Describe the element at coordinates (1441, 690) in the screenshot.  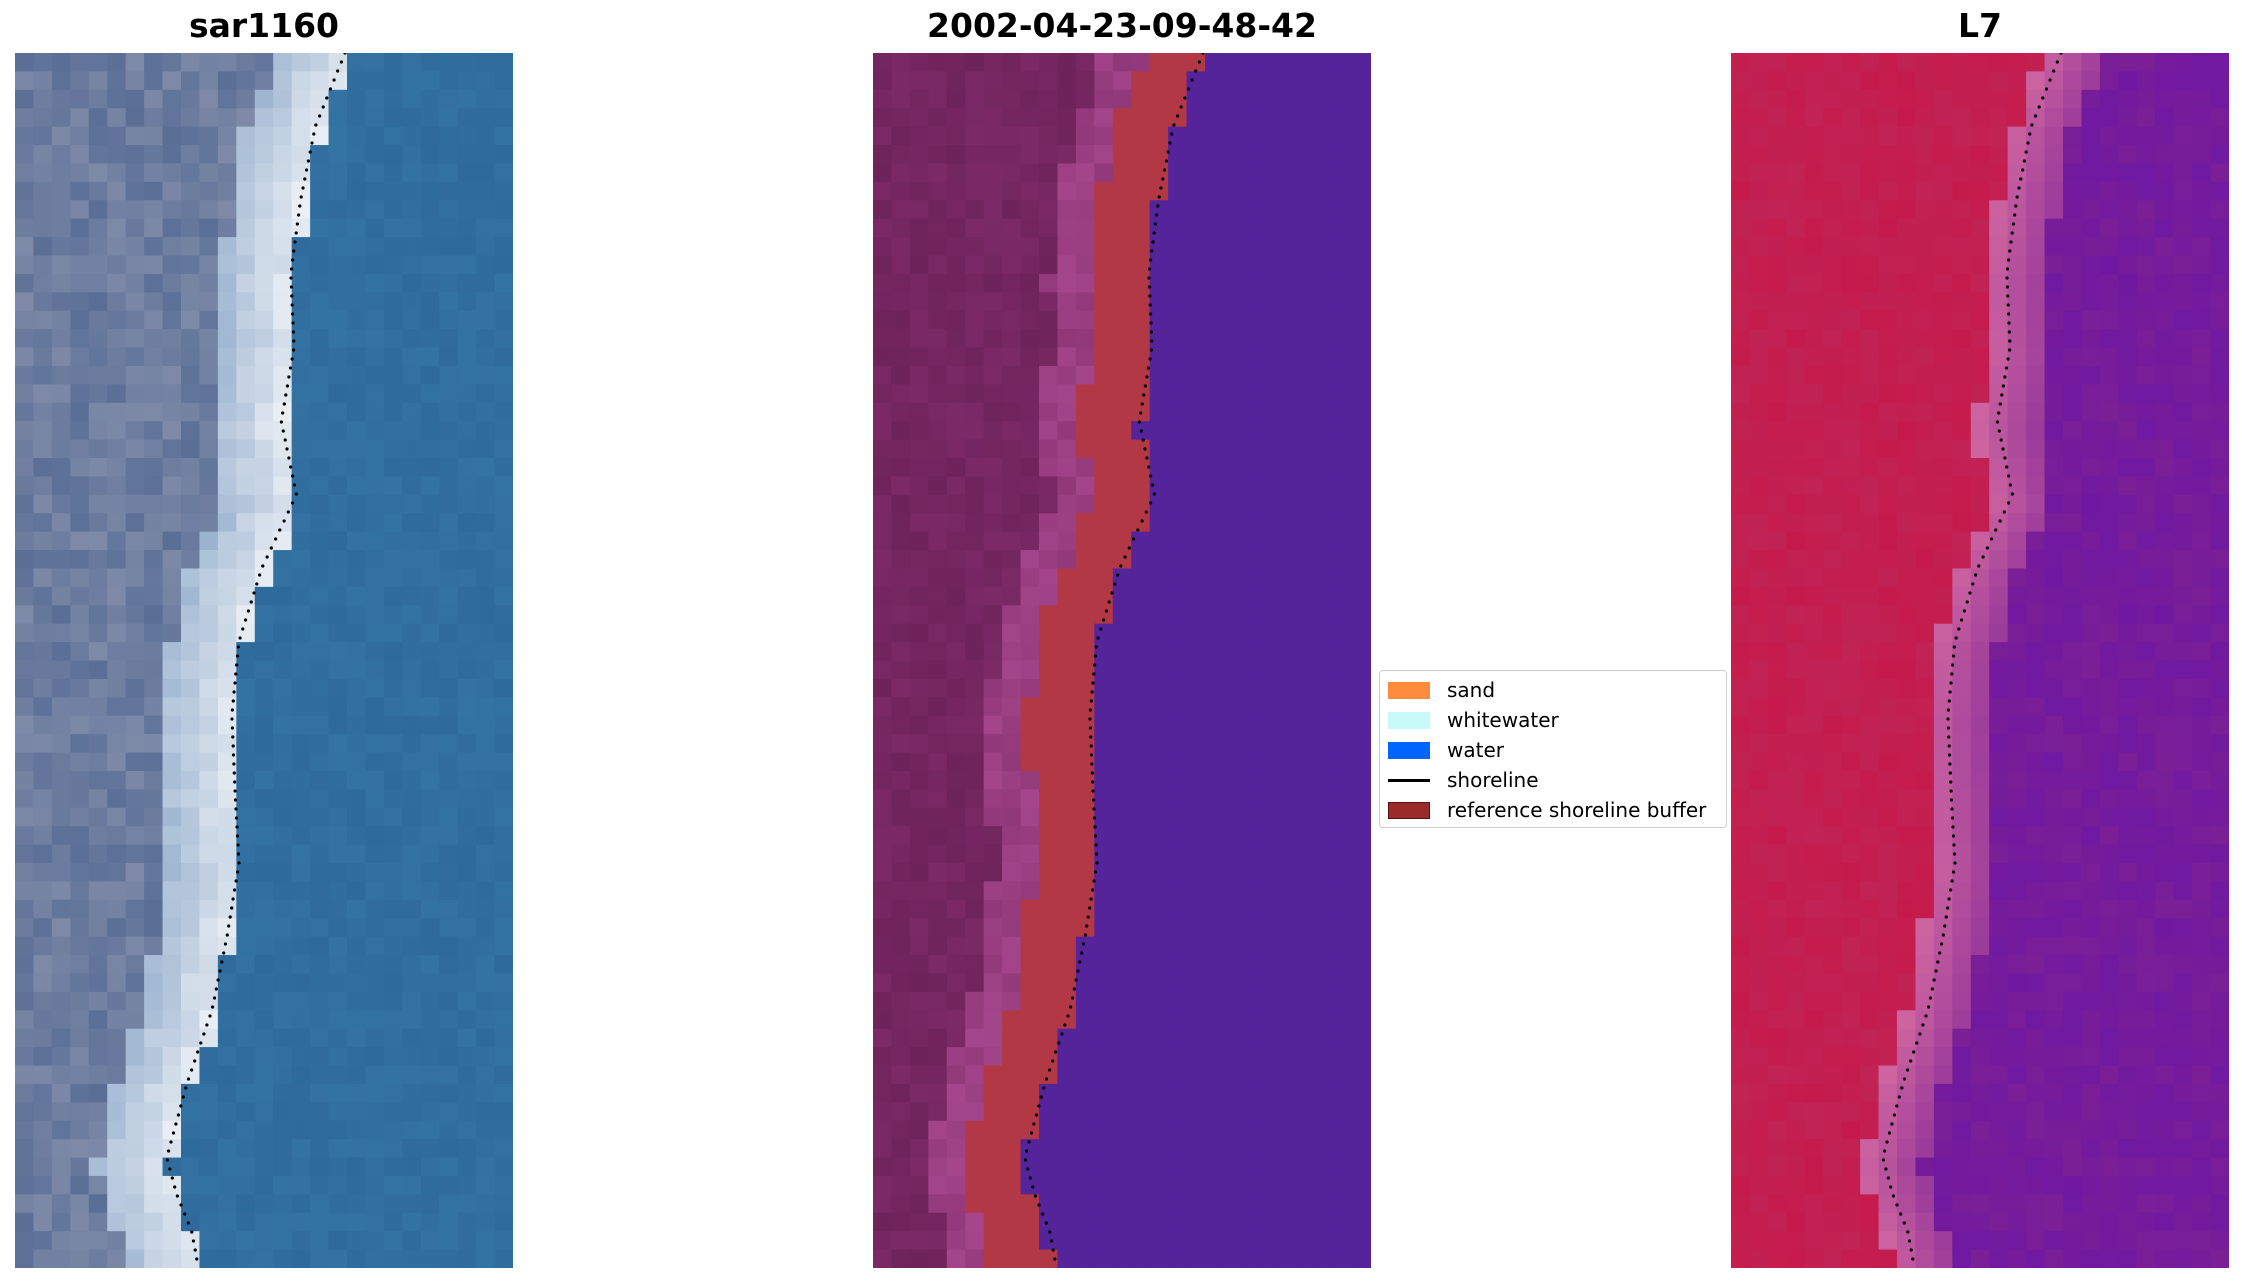
I see `legend-item-sand: sand` at that location.